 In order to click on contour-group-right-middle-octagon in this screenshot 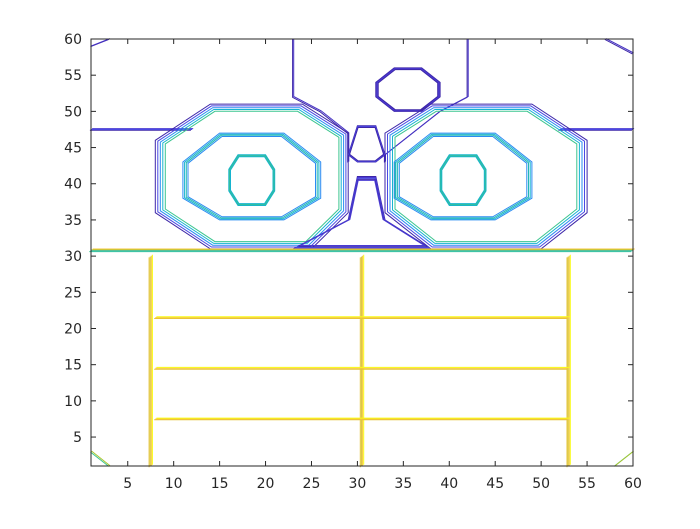, I will do `click(463, 176)`.